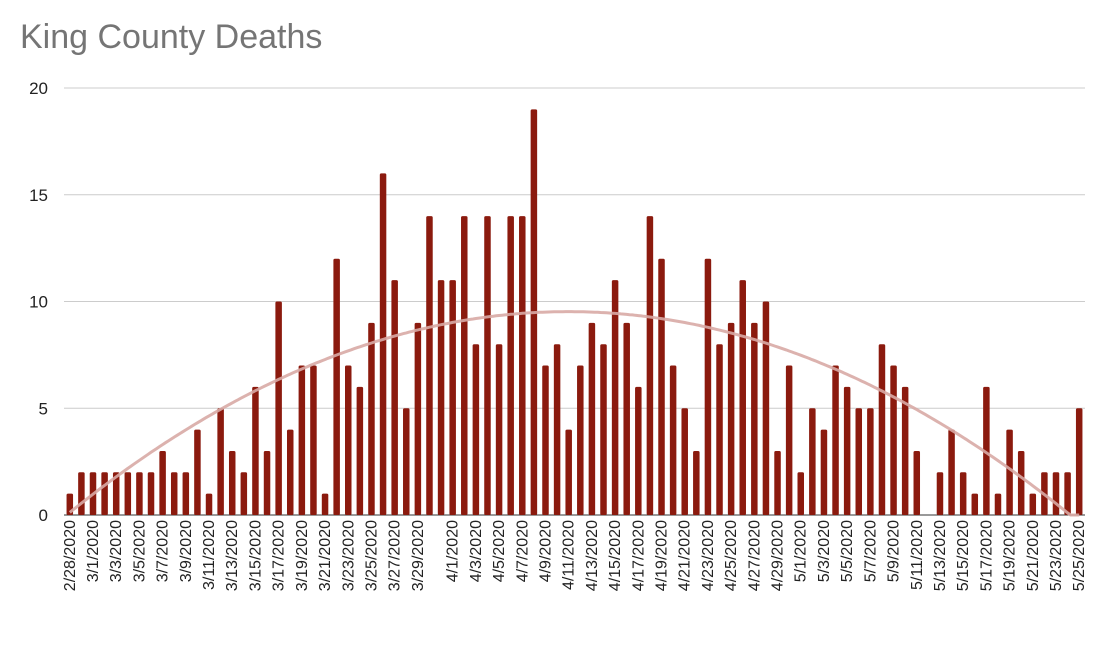 This screenshot has height=658, width=1104. I want to click on chart-title: King County Deaths, so click(171, 37).